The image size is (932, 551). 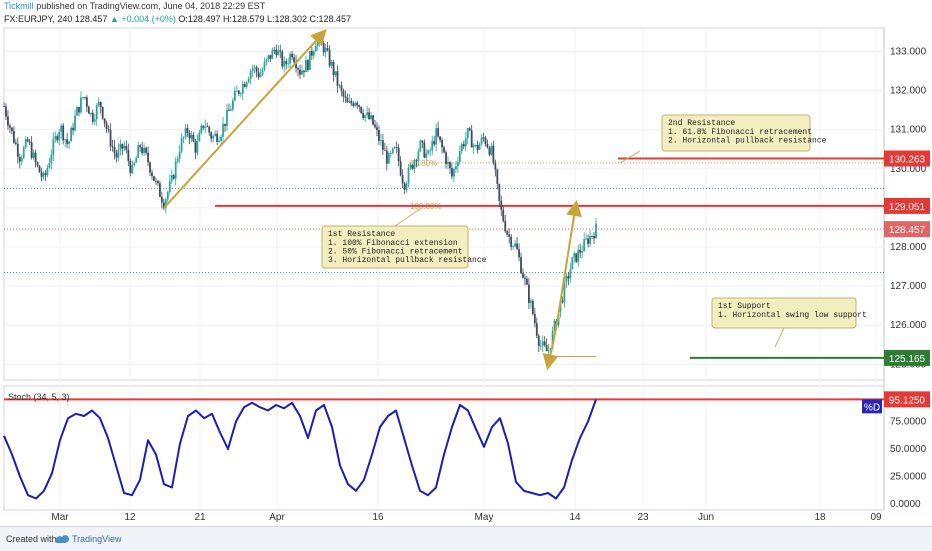 I want to click on price-tick-label: 128.000, so click(x=908, y=247).